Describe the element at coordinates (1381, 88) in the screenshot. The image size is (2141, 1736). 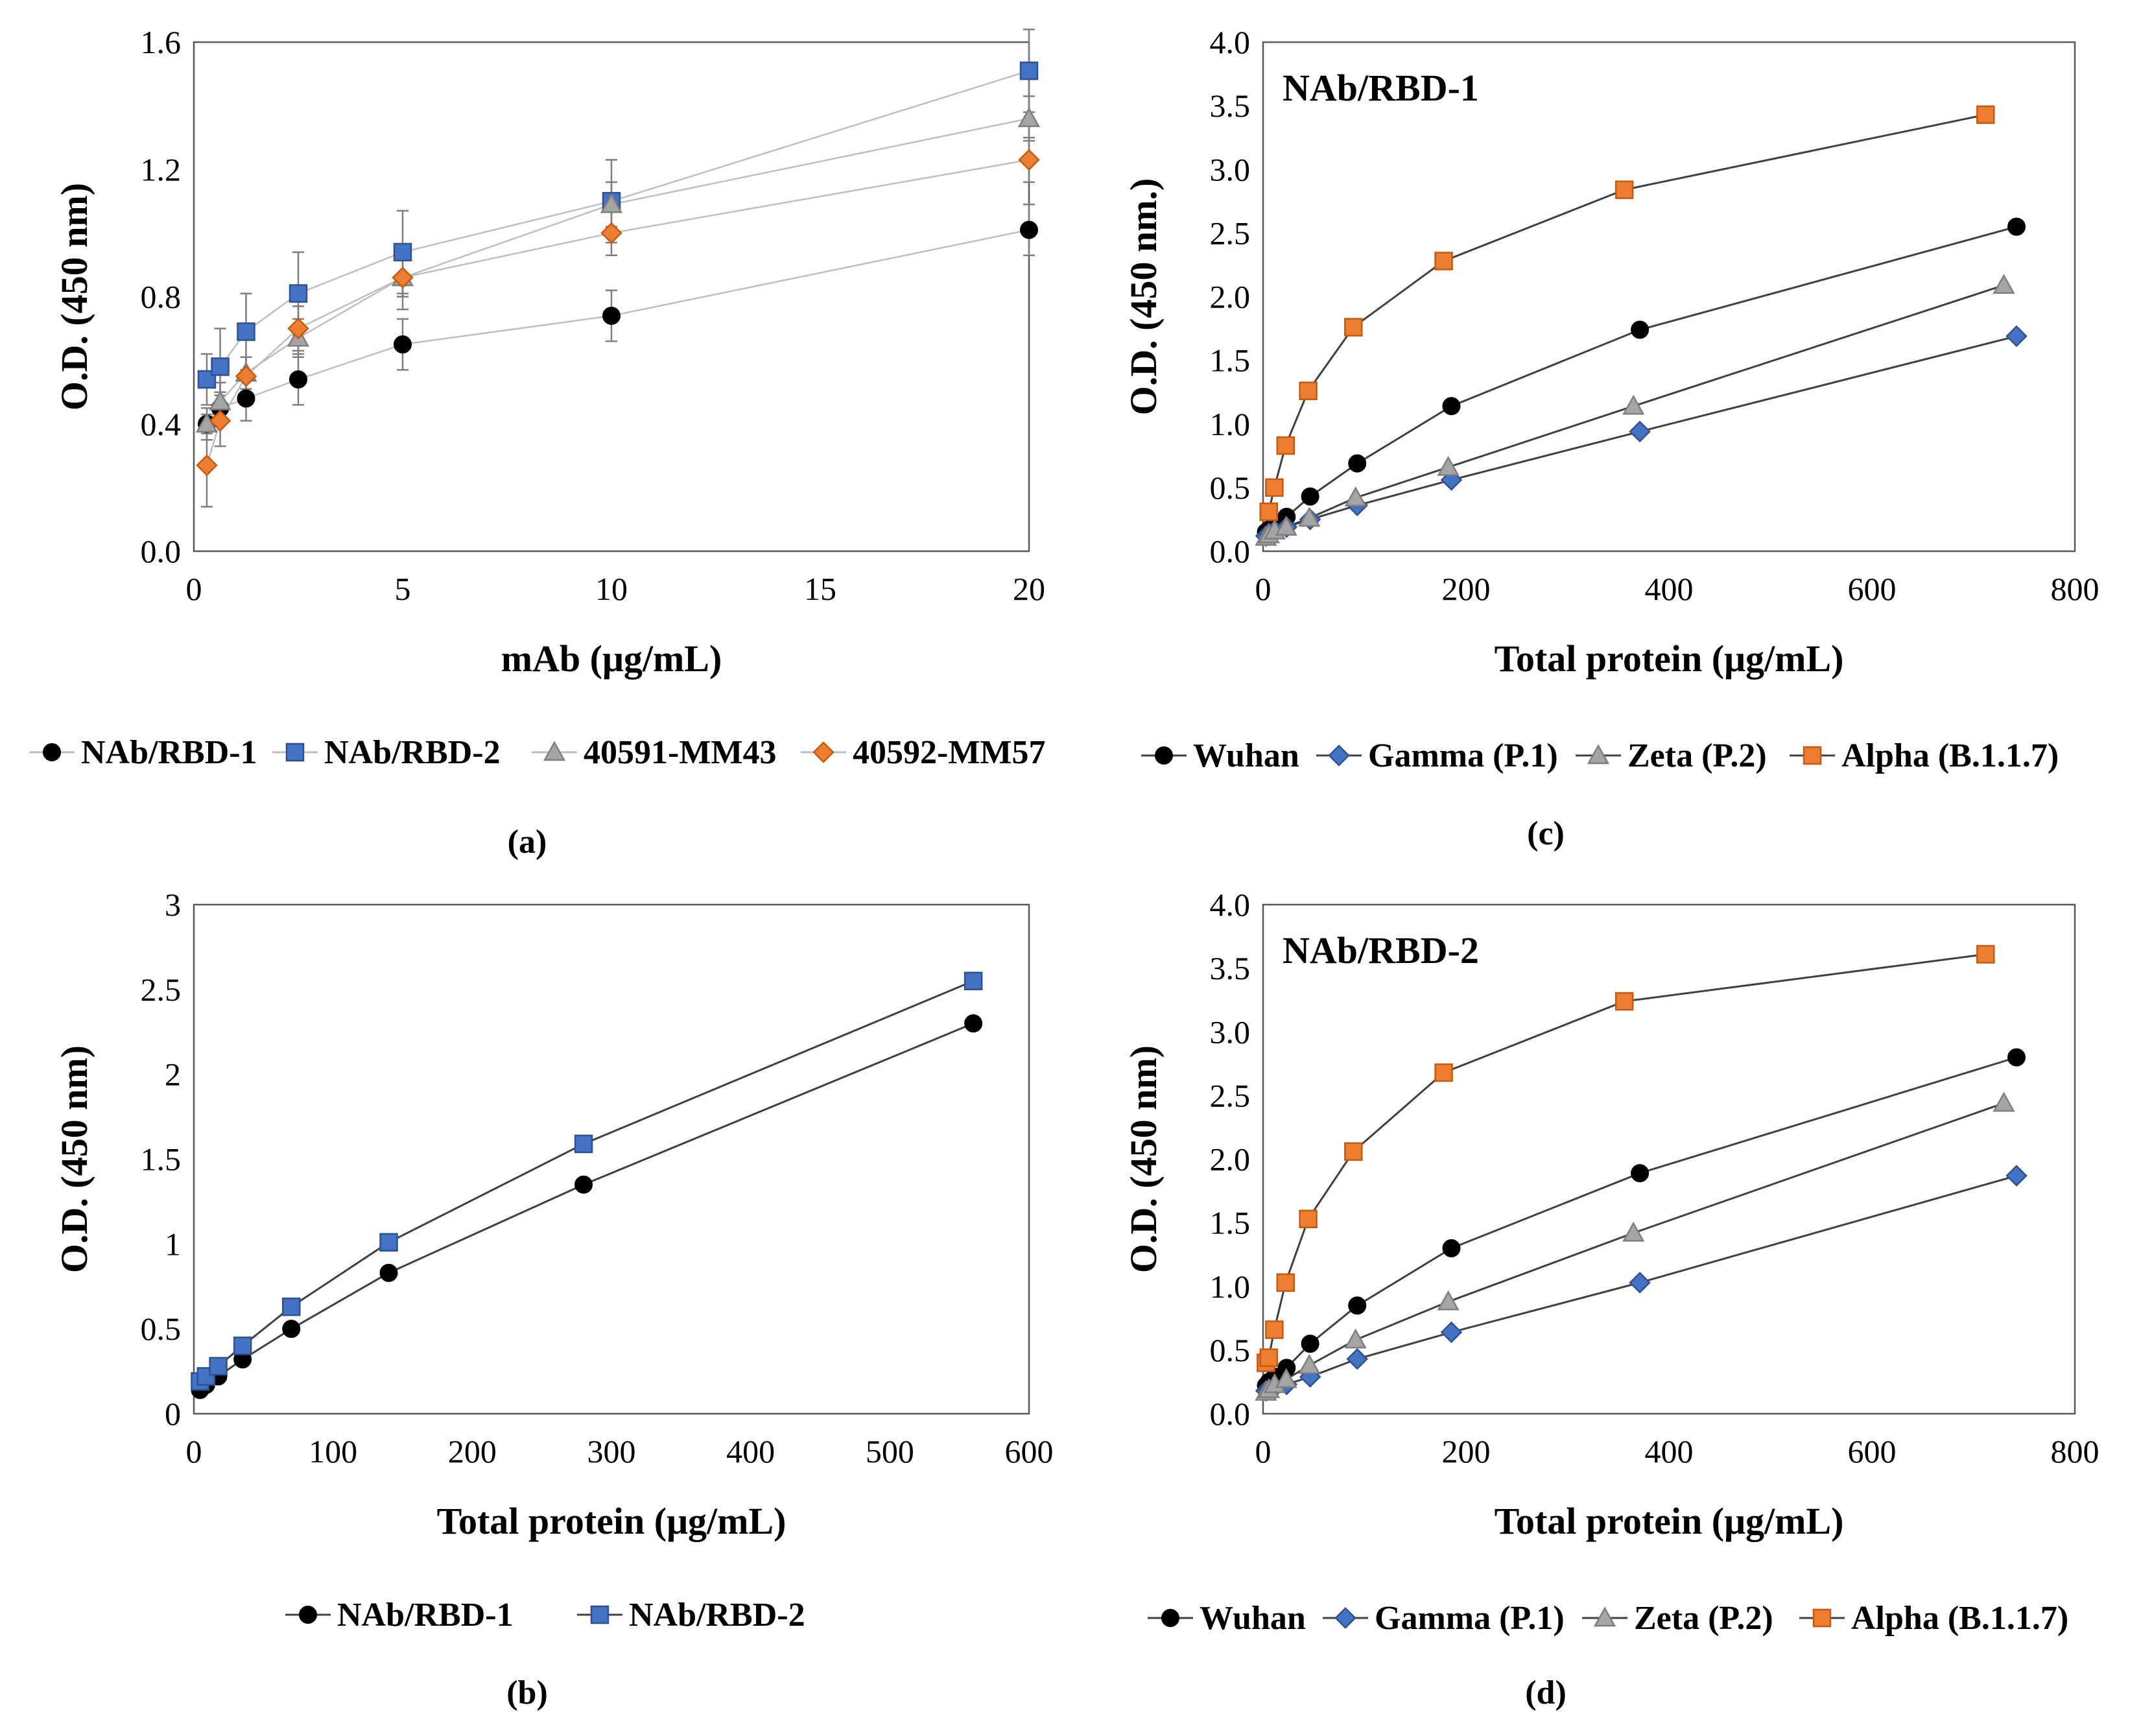
I see `chart-title: NAb/RBD-1` at that location.